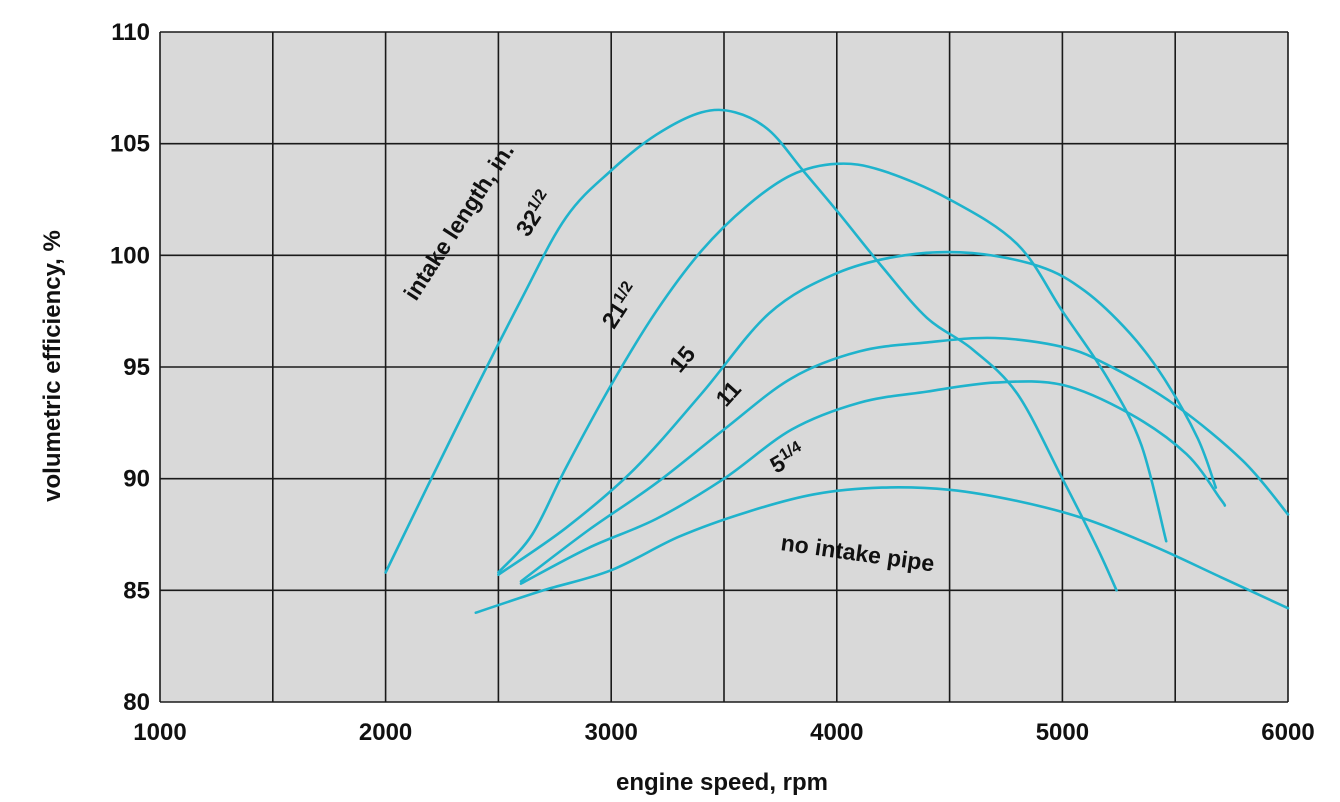  What do you see at coordinates (136, 367) in the screenshot?
I see `y-tick-label: 95` at bounding box center [136, 367].